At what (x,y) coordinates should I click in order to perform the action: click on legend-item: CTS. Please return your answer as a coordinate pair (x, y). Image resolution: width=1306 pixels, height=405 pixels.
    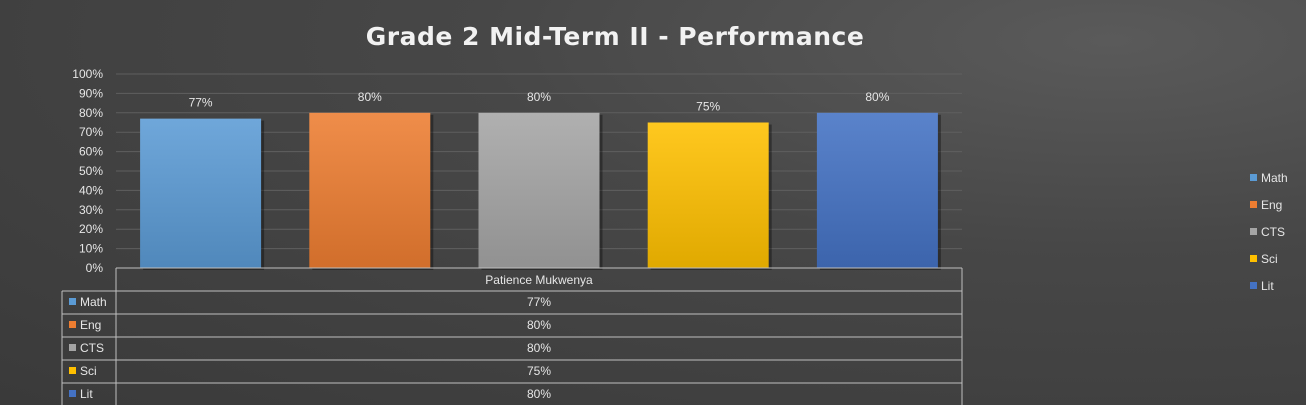
    Looking at the image, I should click on (1269, 231).